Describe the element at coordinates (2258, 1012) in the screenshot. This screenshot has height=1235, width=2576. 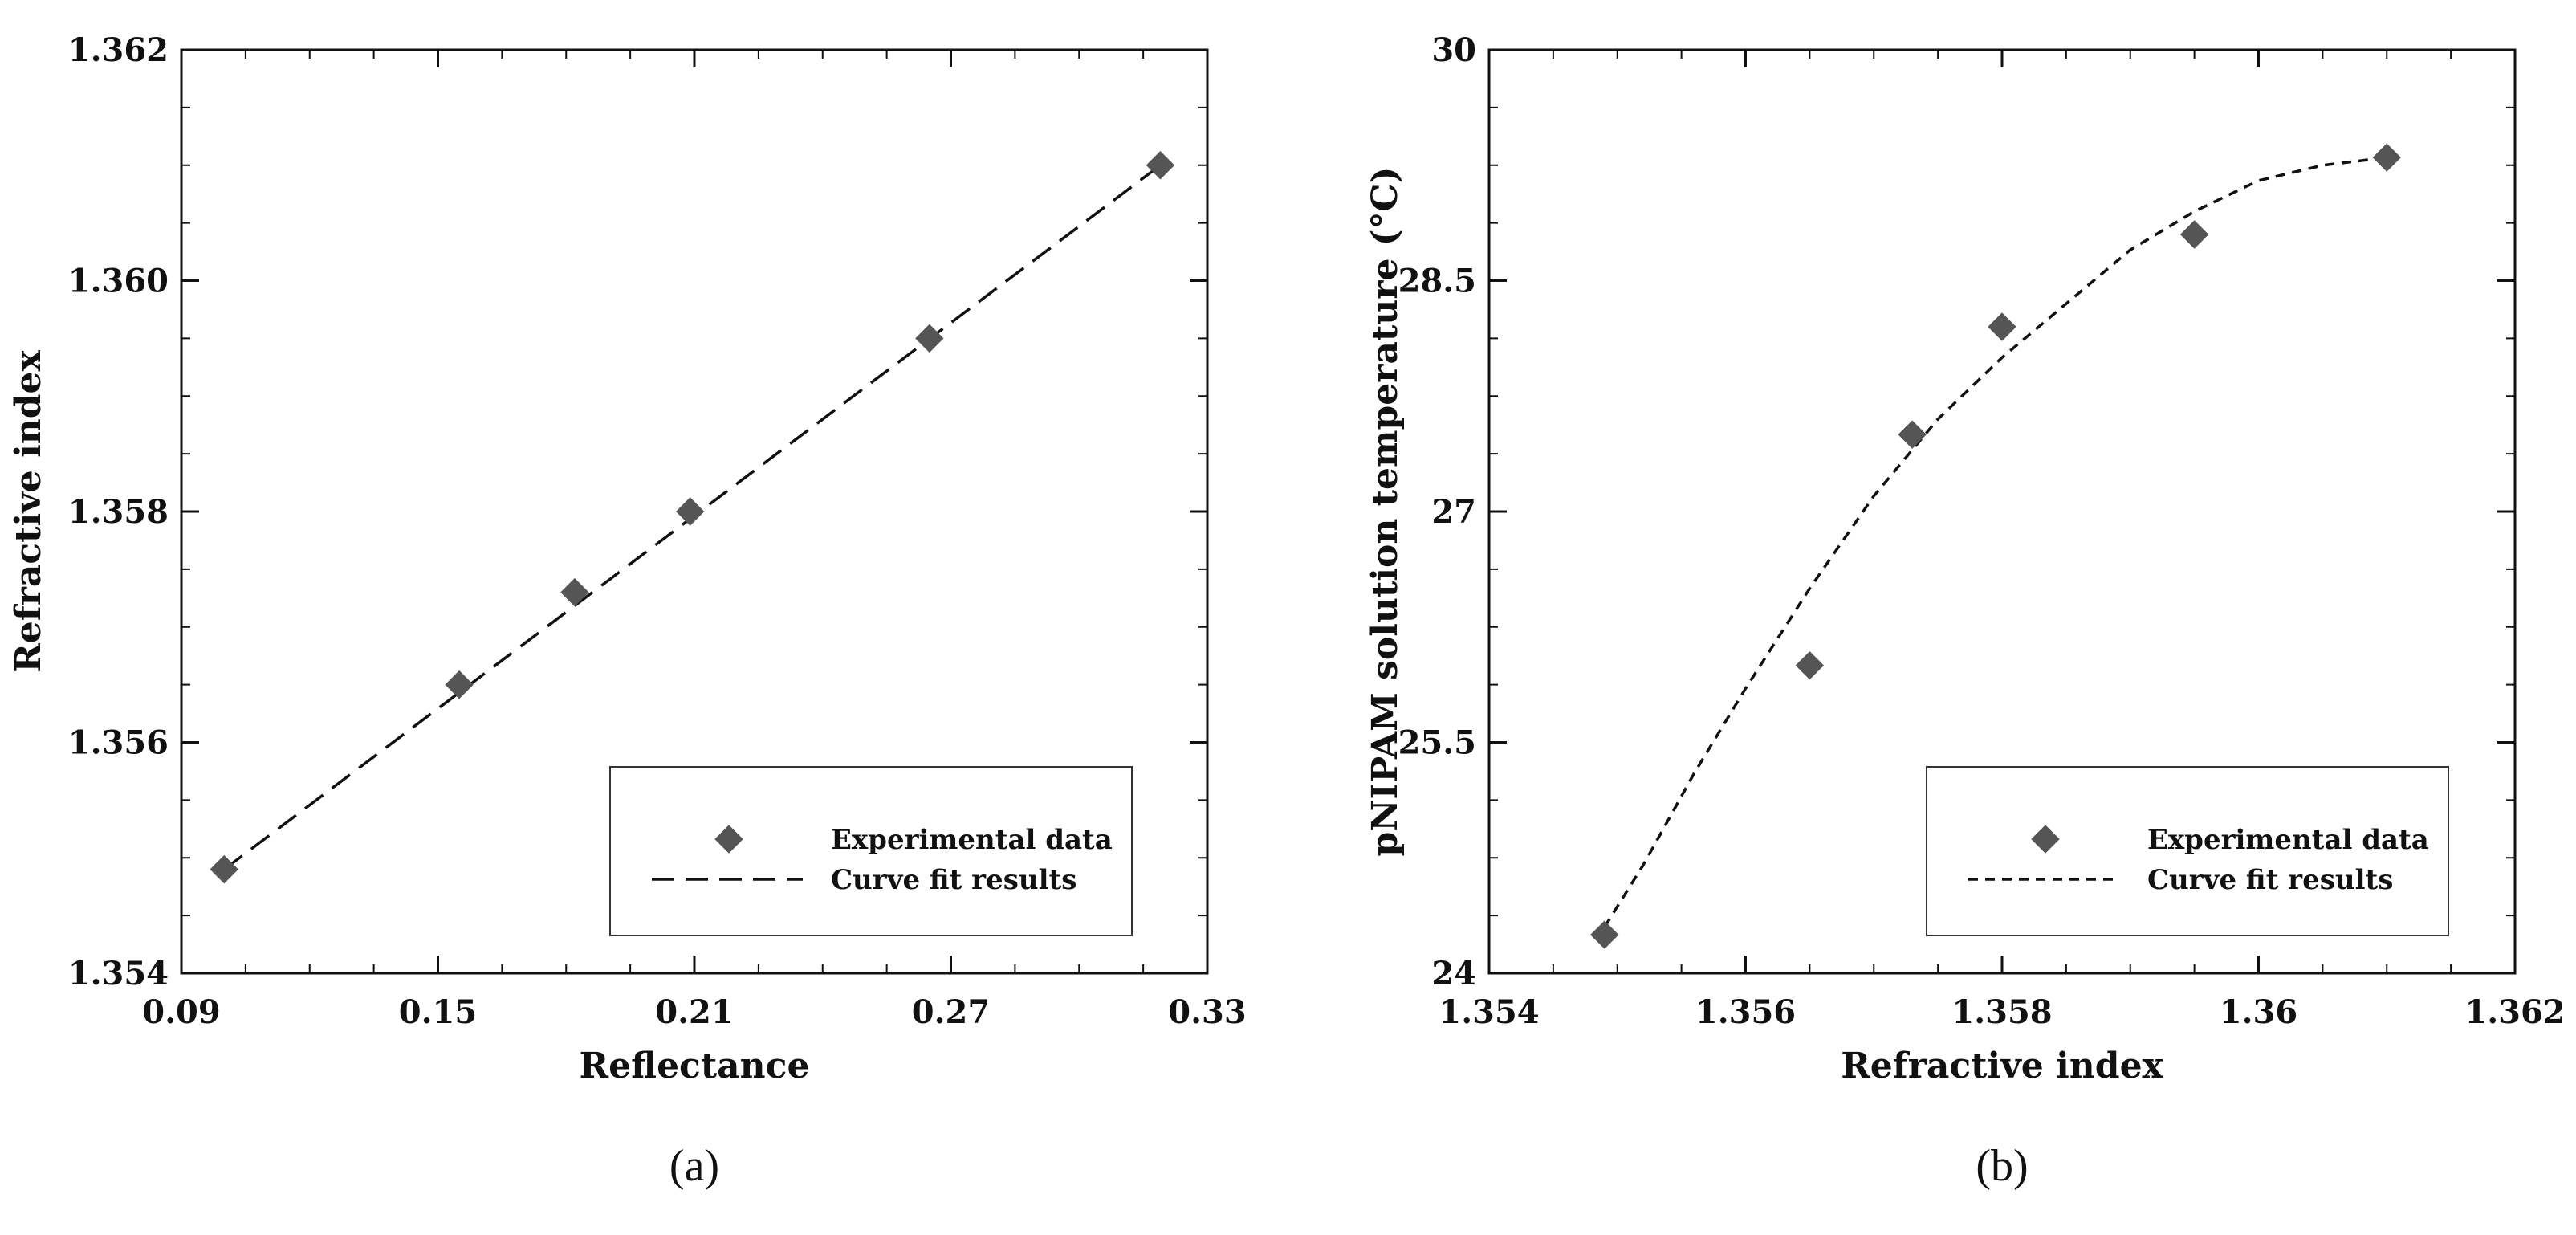
I see `x-tick-label: 1.36` at that location.